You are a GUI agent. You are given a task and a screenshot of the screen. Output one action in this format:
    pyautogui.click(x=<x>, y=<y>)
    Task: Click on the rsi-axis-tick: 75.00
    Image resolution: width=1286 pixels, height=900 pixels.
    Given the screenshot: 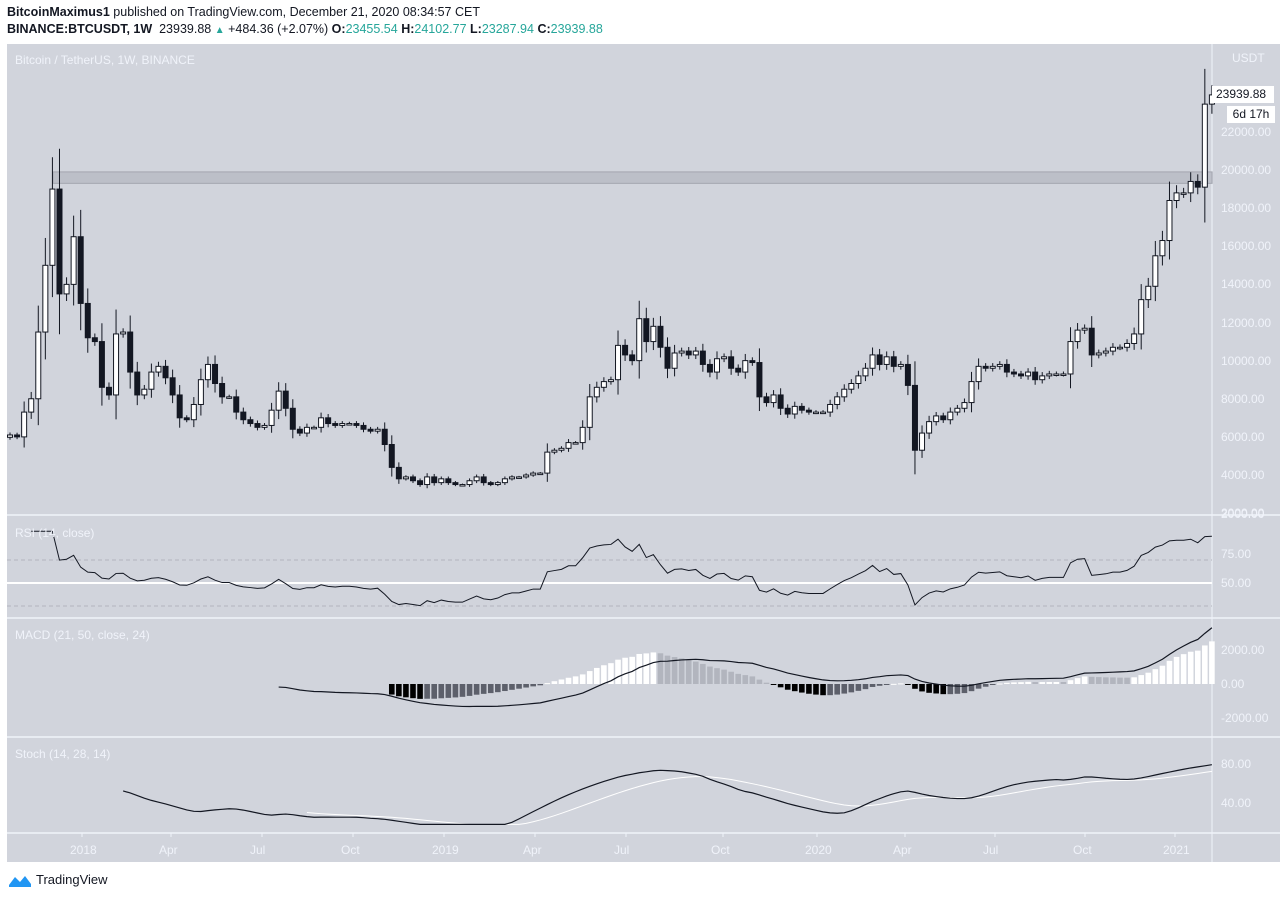 What is the action you would take?
    pyautogui.click(x=1236, y=554)
    